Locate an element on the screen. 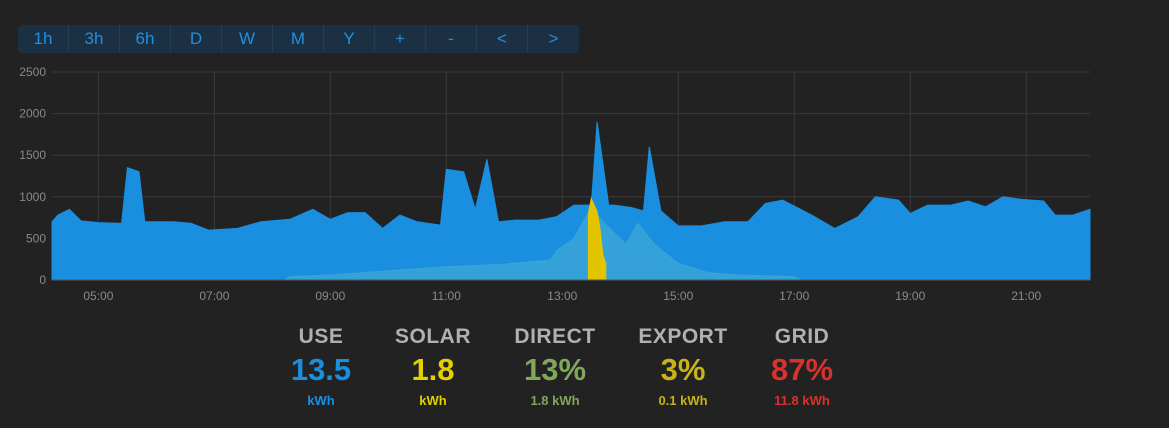 This screenshot has height=428, width=1169. x-tick-label: 05:00 is located at coordinates (98, 296).